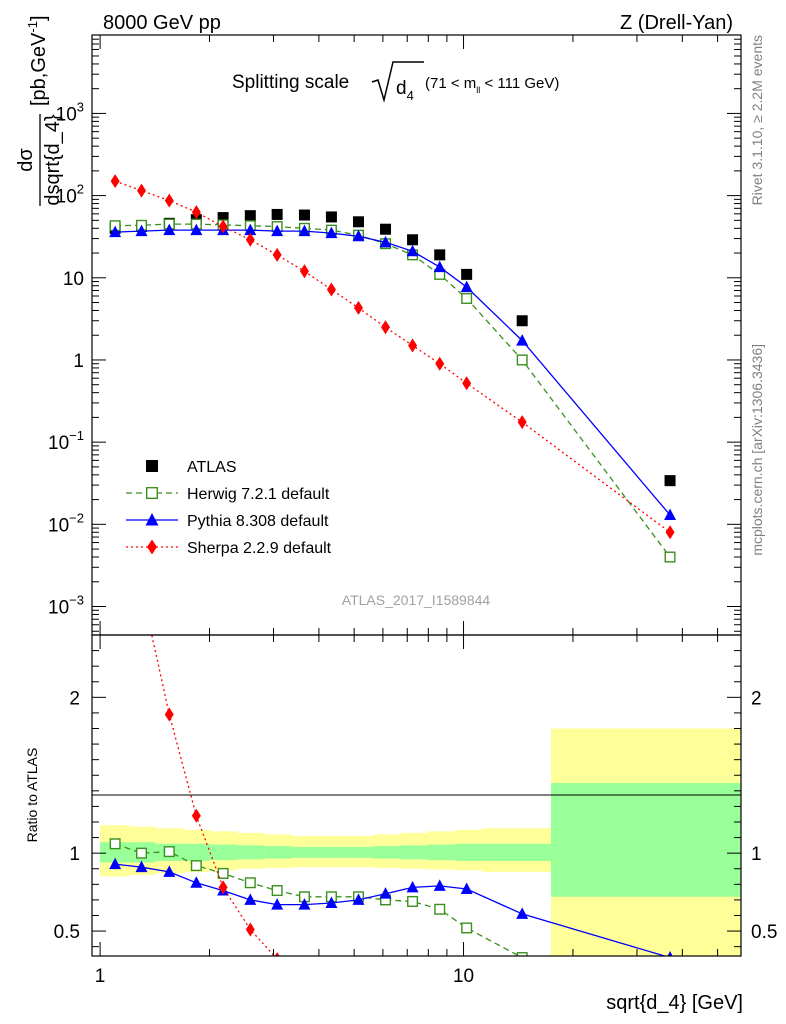 Image resolution: width=786 pixels, height=1024 pixels. Describe the element at coordinates (756, 698) in the screenshot. I see `ratio-y-tick-label-right-0: 2` at that location.